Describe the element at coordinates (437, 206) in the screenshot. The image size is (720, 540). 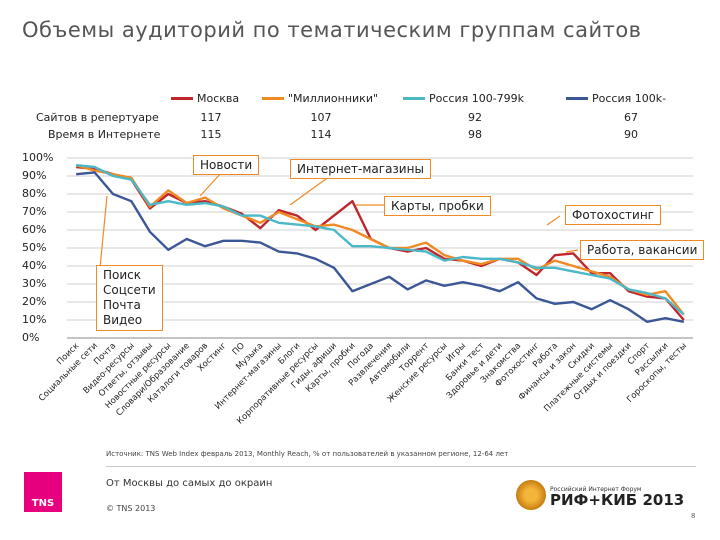
I see `callout-maps: Карты, пробки` at that location.